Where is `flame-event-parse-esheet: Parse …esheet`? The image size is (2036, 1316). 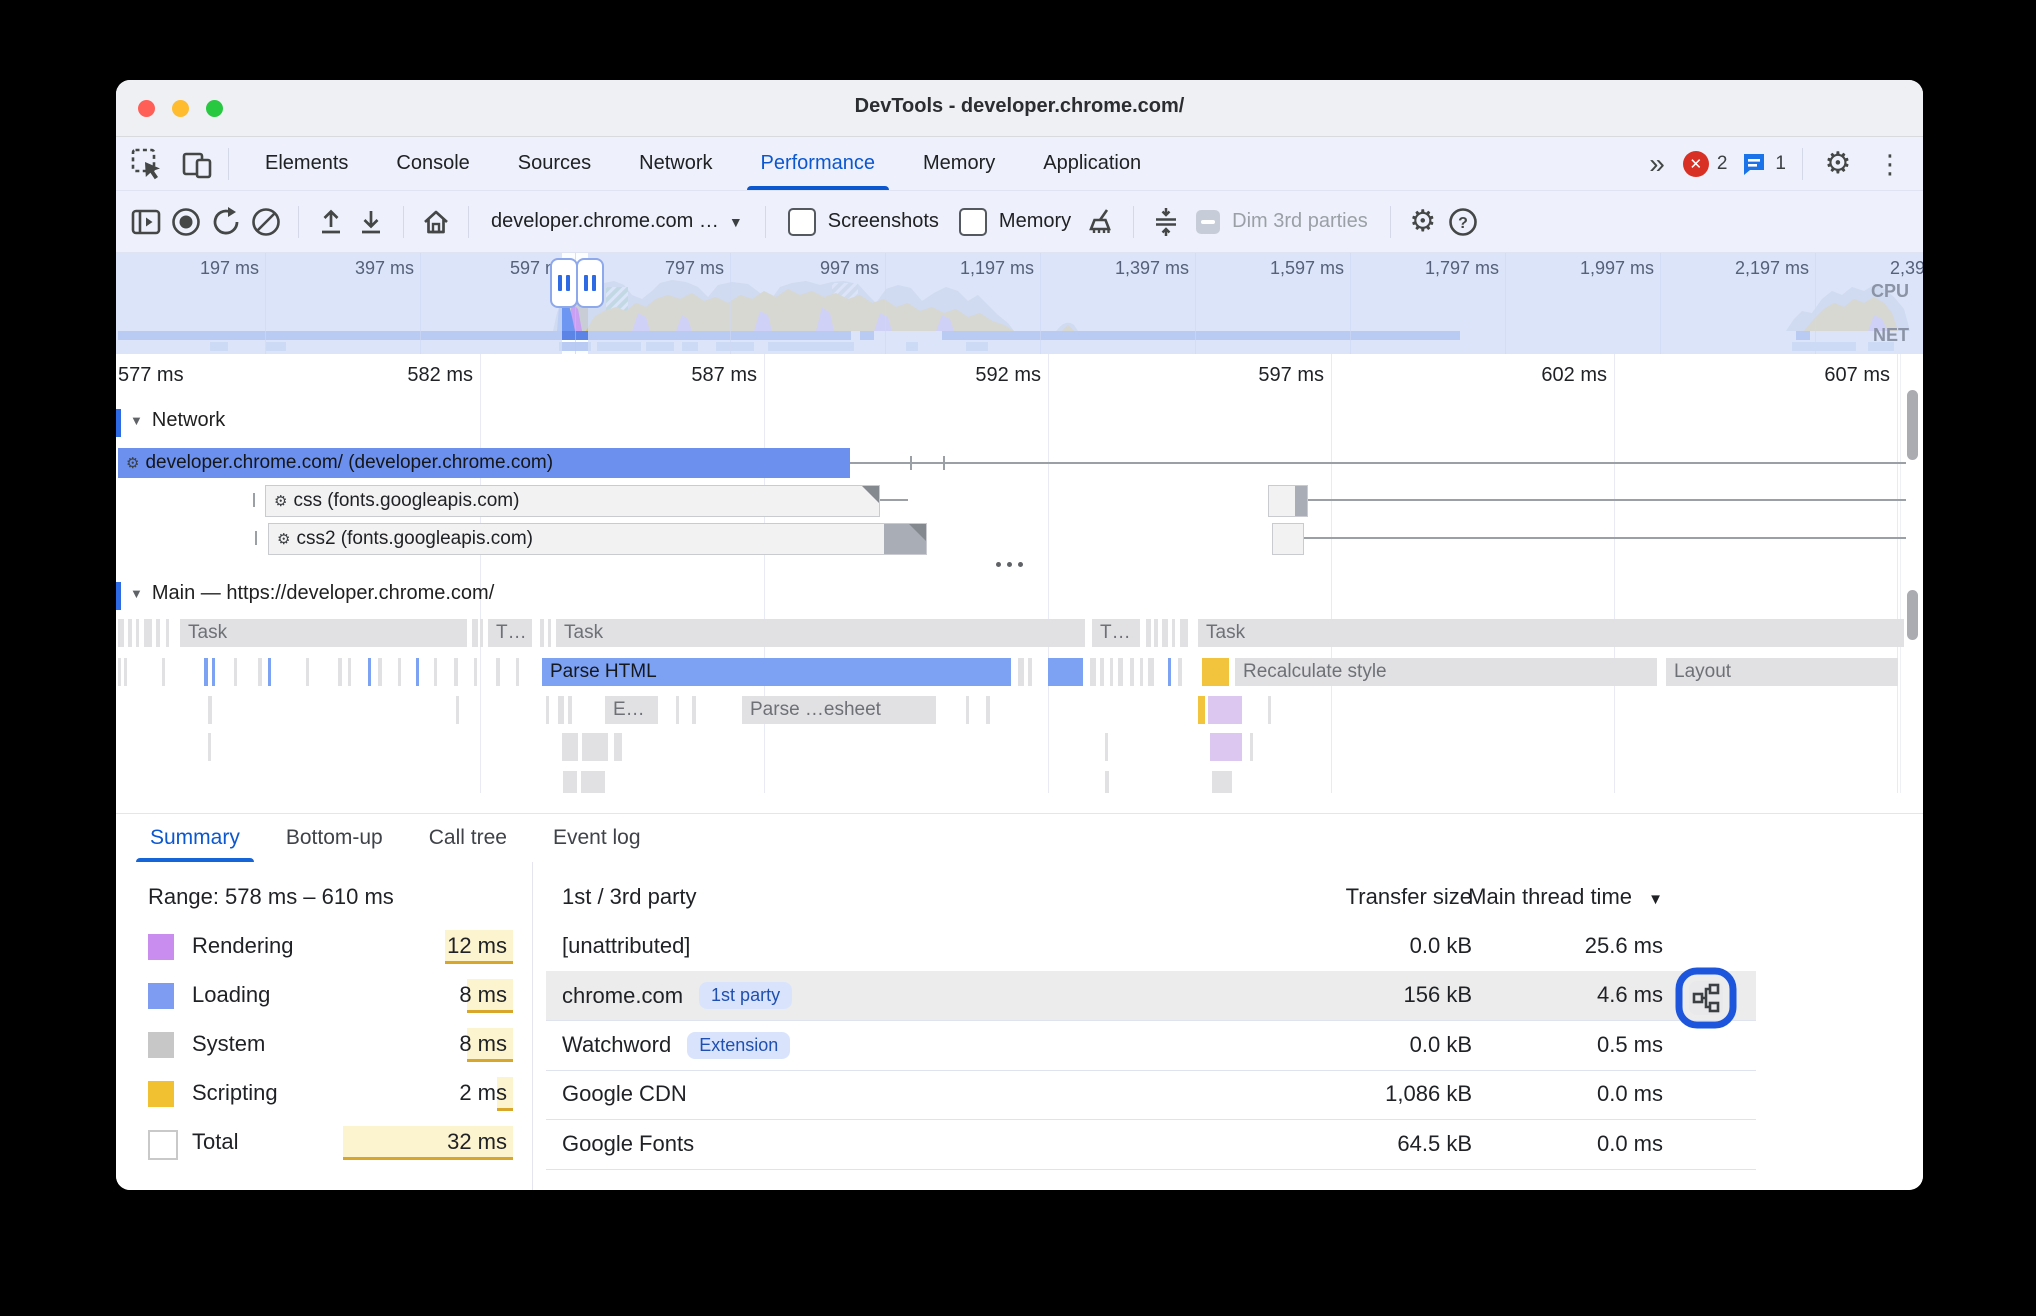 flame-event-parse-esheet: Parse …esheet is located at coordinates (839, 710).